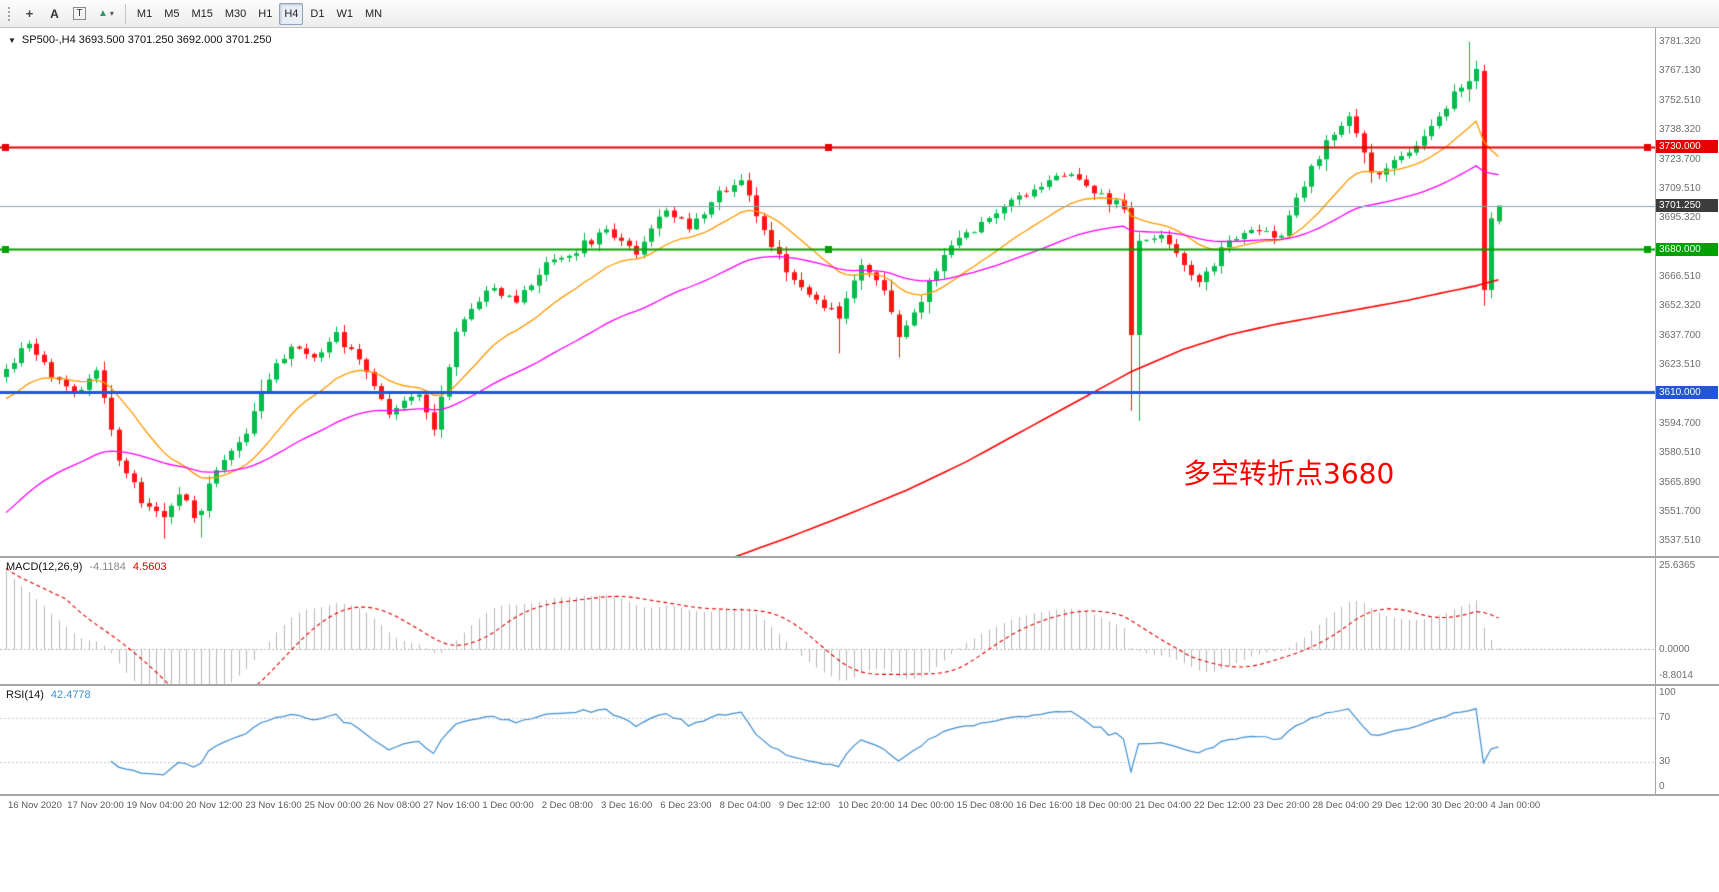 The image size is (1719, 892). What do you see at coordinates (373, 14) in the screenshot?
I see `timeframe-button-mn: MN` at bounding box center [373, 14].